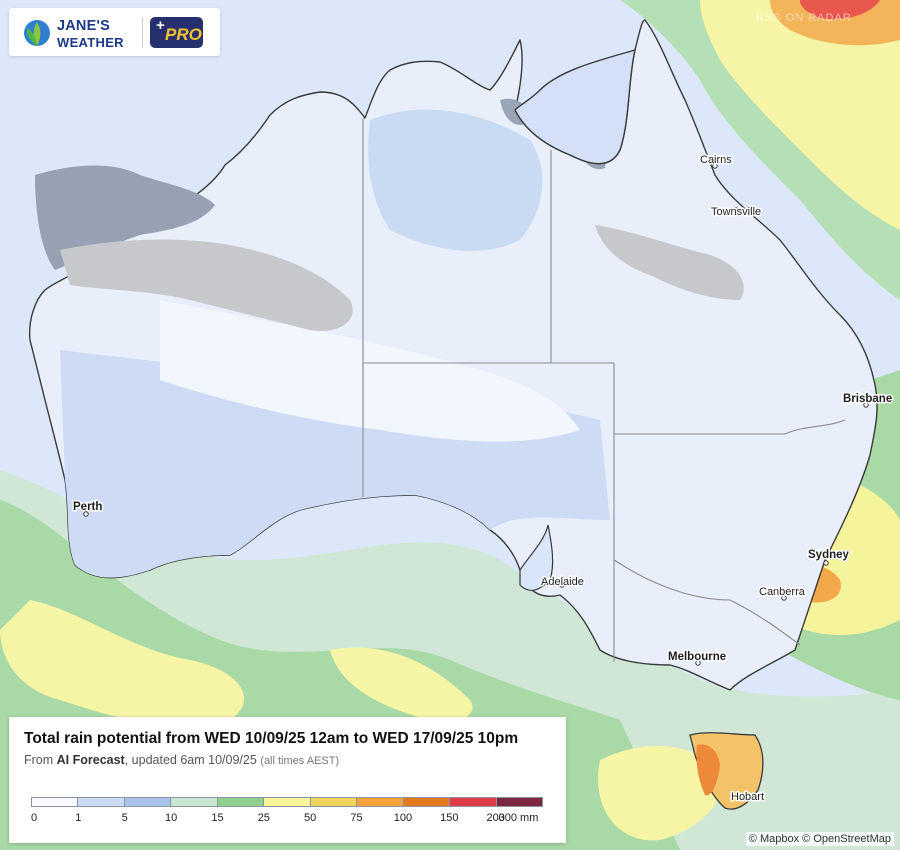  I want to click on legend-tick-label: 100, so click(403, 818).